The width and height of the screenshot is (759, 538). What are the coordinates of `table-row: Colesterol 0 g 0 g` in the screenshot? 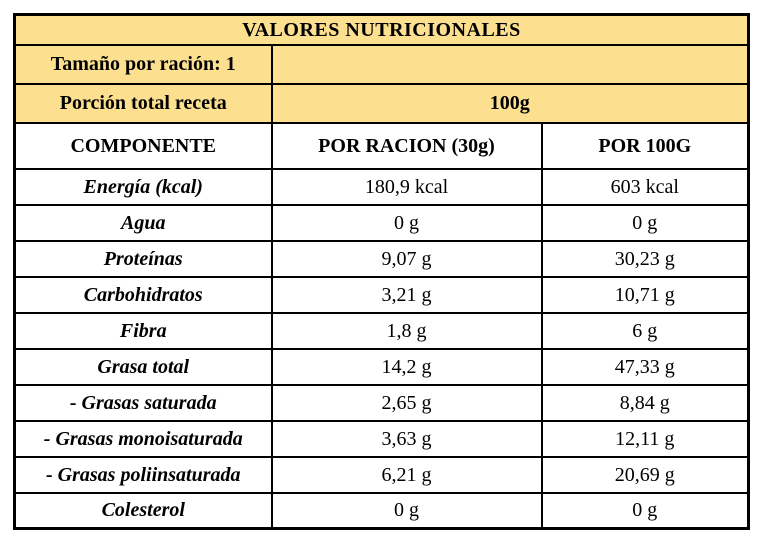 It's located at (381, 510).